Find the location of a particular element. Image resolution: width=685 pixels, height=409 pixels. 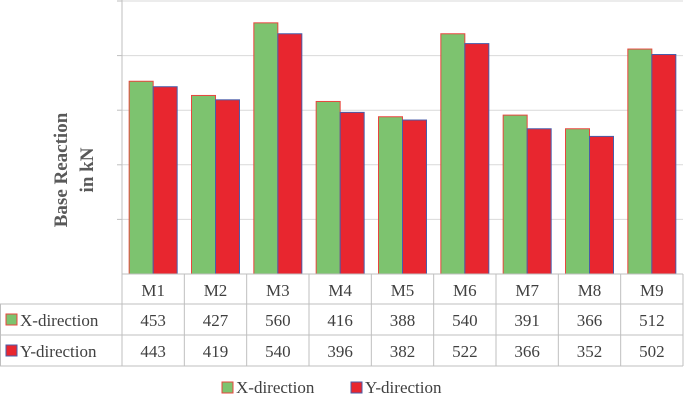

bar-x-direction-m8 is located at coordinates (577, 201).